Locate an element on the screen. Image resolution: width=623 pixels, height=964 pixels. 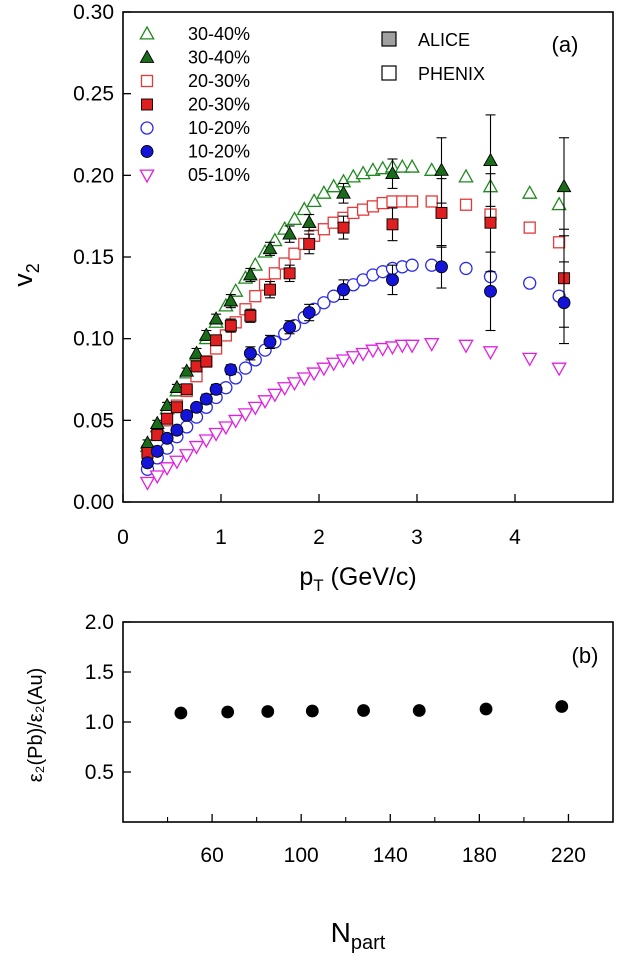
y-tick-label-a: 0.00 is located at coordinates (93, 502).